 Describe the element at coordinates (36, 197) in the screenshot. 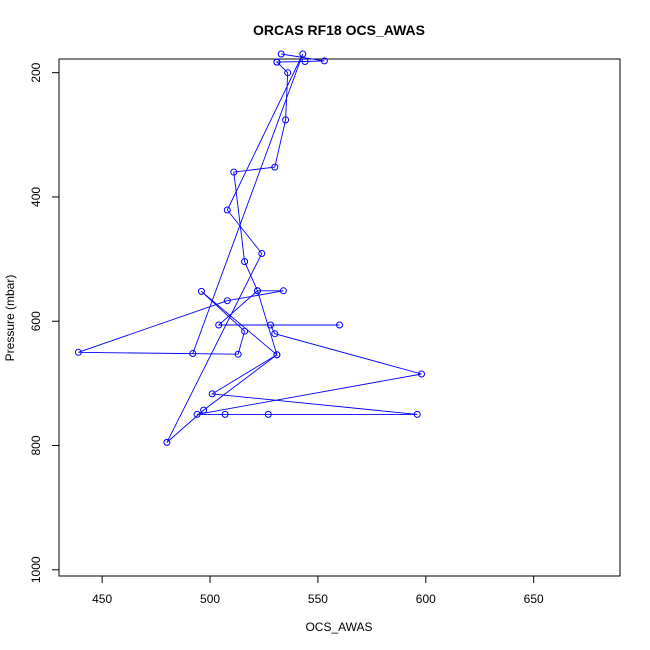

I see `y-tick-label: 400` at that location.